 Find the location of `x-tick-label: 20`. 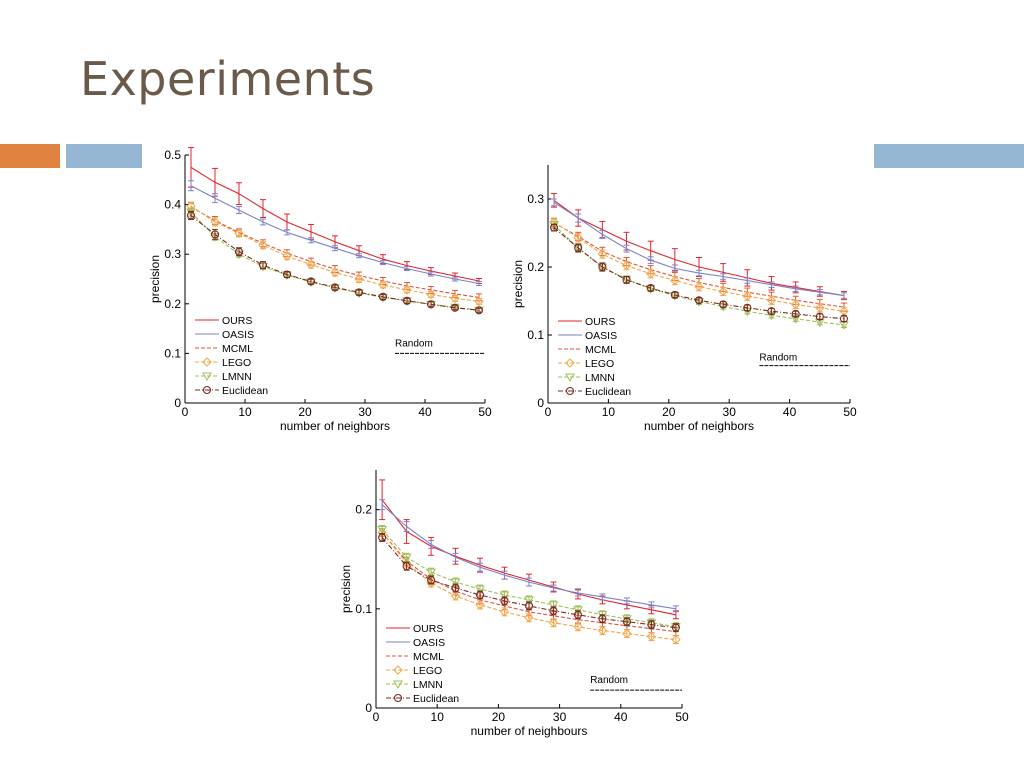

x-tick-label: 20 is located at coordinates (499, 717).